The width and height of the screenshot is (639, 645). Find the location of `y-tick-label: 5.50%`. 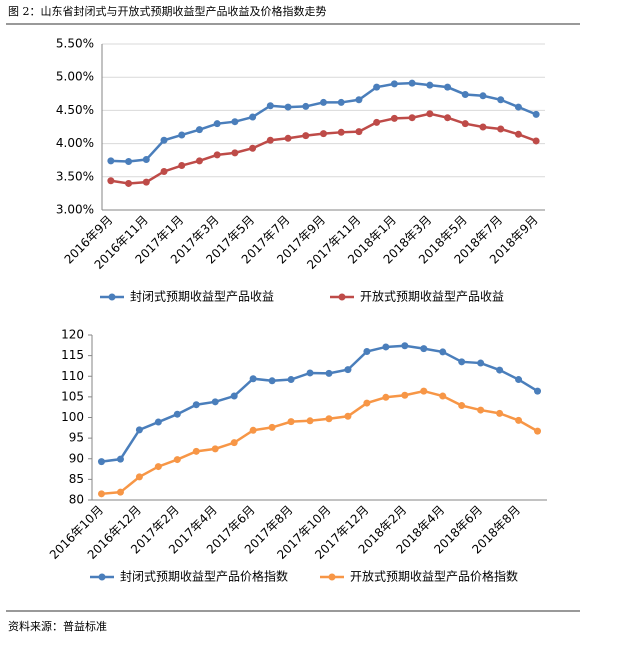

y-tick-label: 5.50% is located at coordinates (75, 44).